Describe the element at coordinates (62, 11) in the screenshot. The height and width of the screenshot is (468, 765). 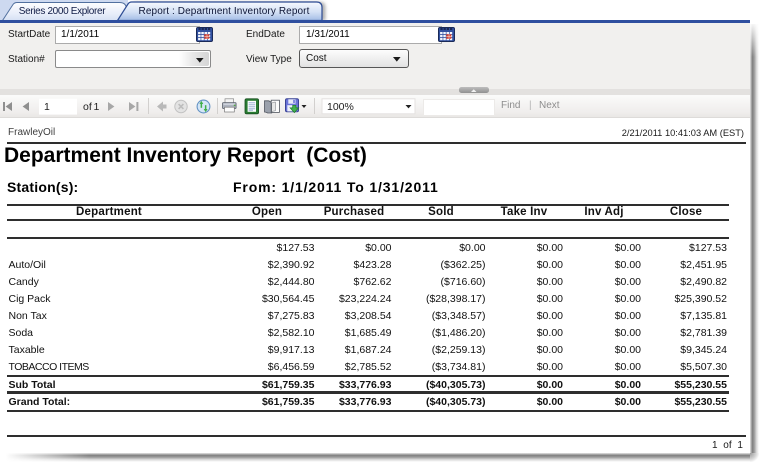
I see `svg-text: Series 2000 Explorer` at that location.